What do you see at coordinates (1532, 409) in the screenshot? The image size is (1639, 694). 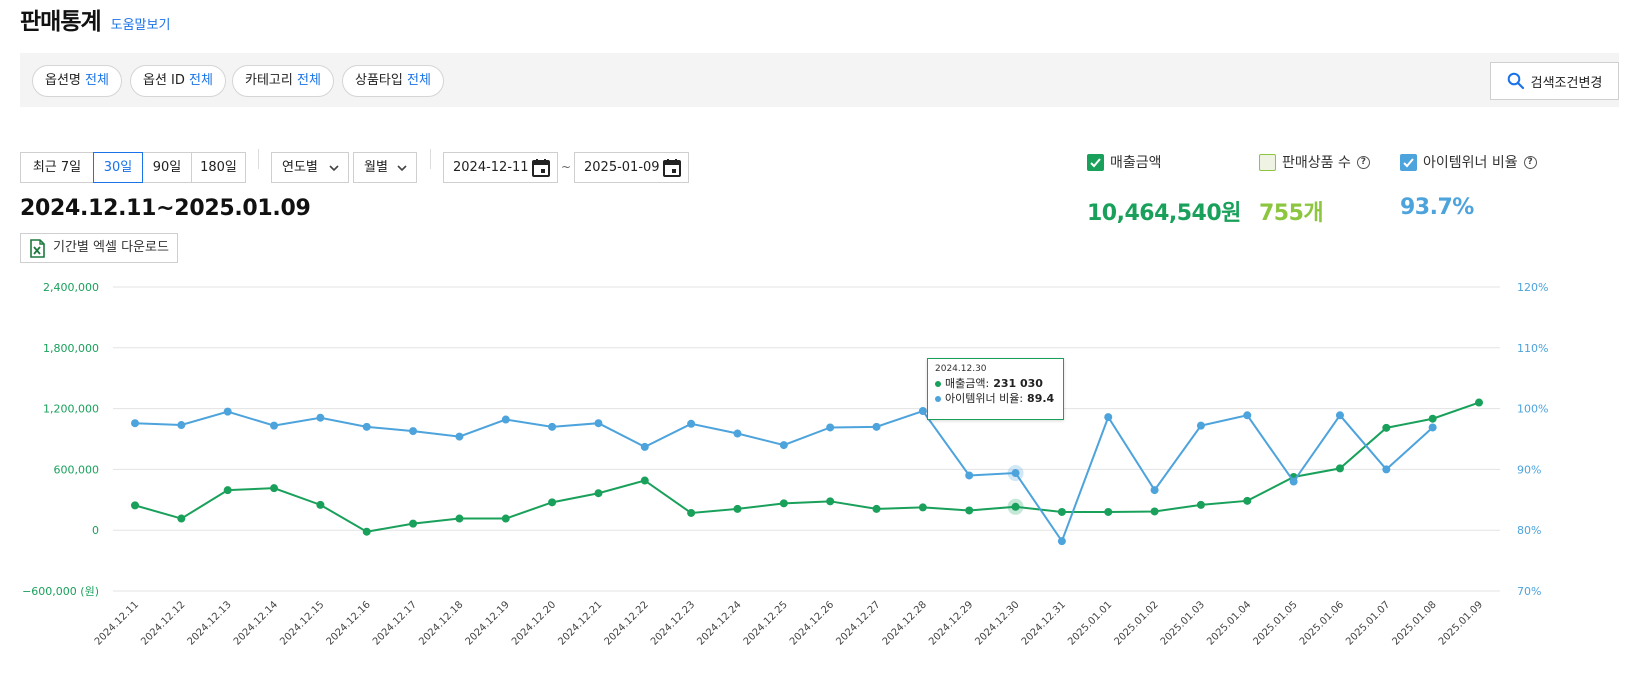 I see `y-tick-label-right: 100%` at bounding box center [1532, 409].